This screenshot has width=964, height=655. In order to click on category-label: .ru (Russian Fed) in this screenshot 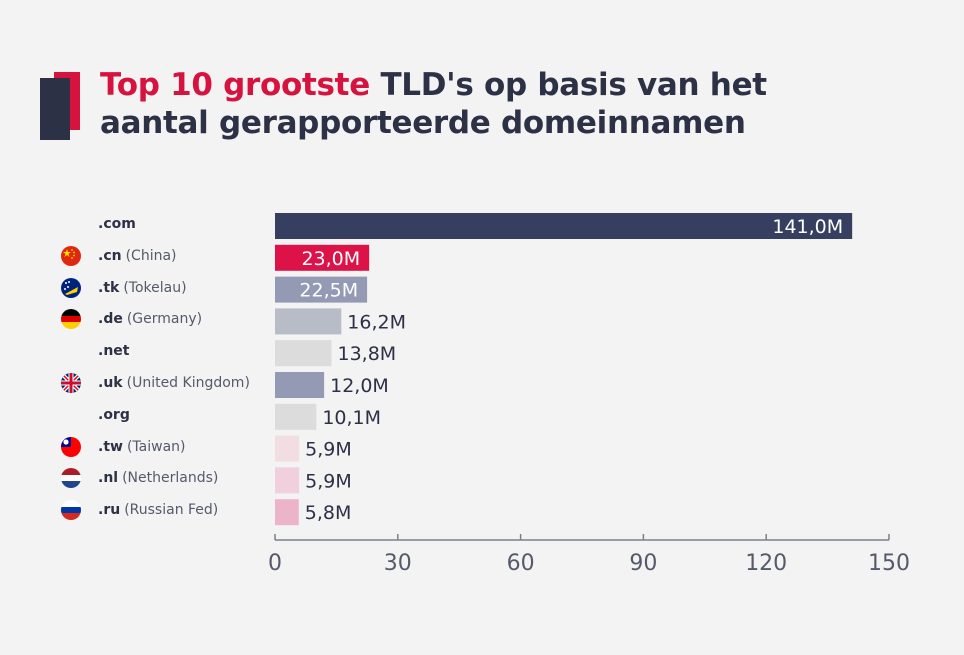, I will do `click(158, 510)`.